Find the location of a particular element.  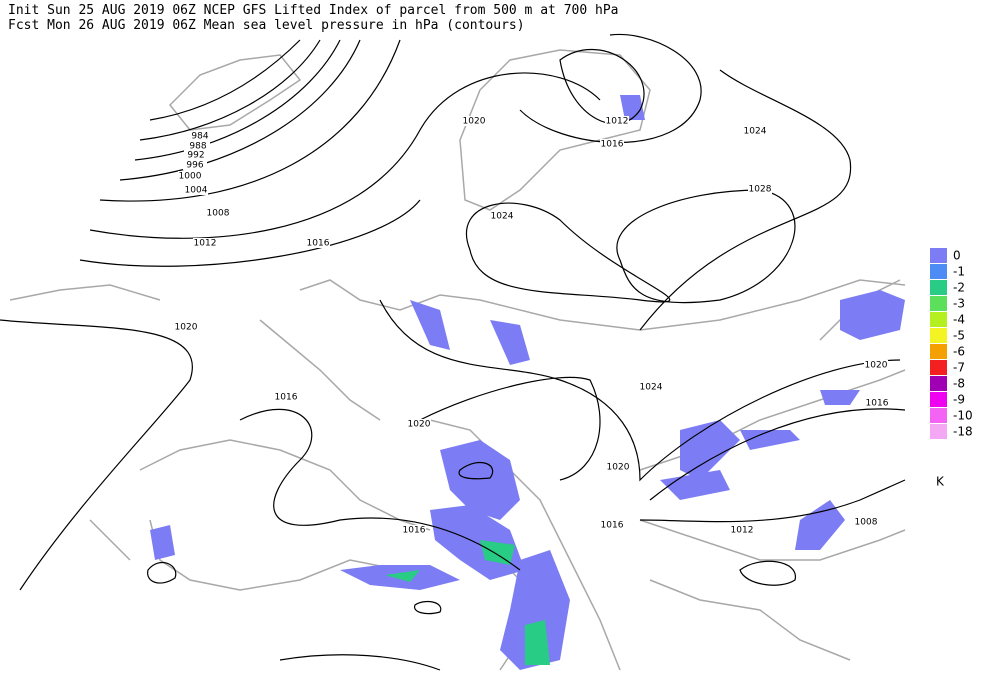

legend-label: -10 is located at coordinates (963, 416).